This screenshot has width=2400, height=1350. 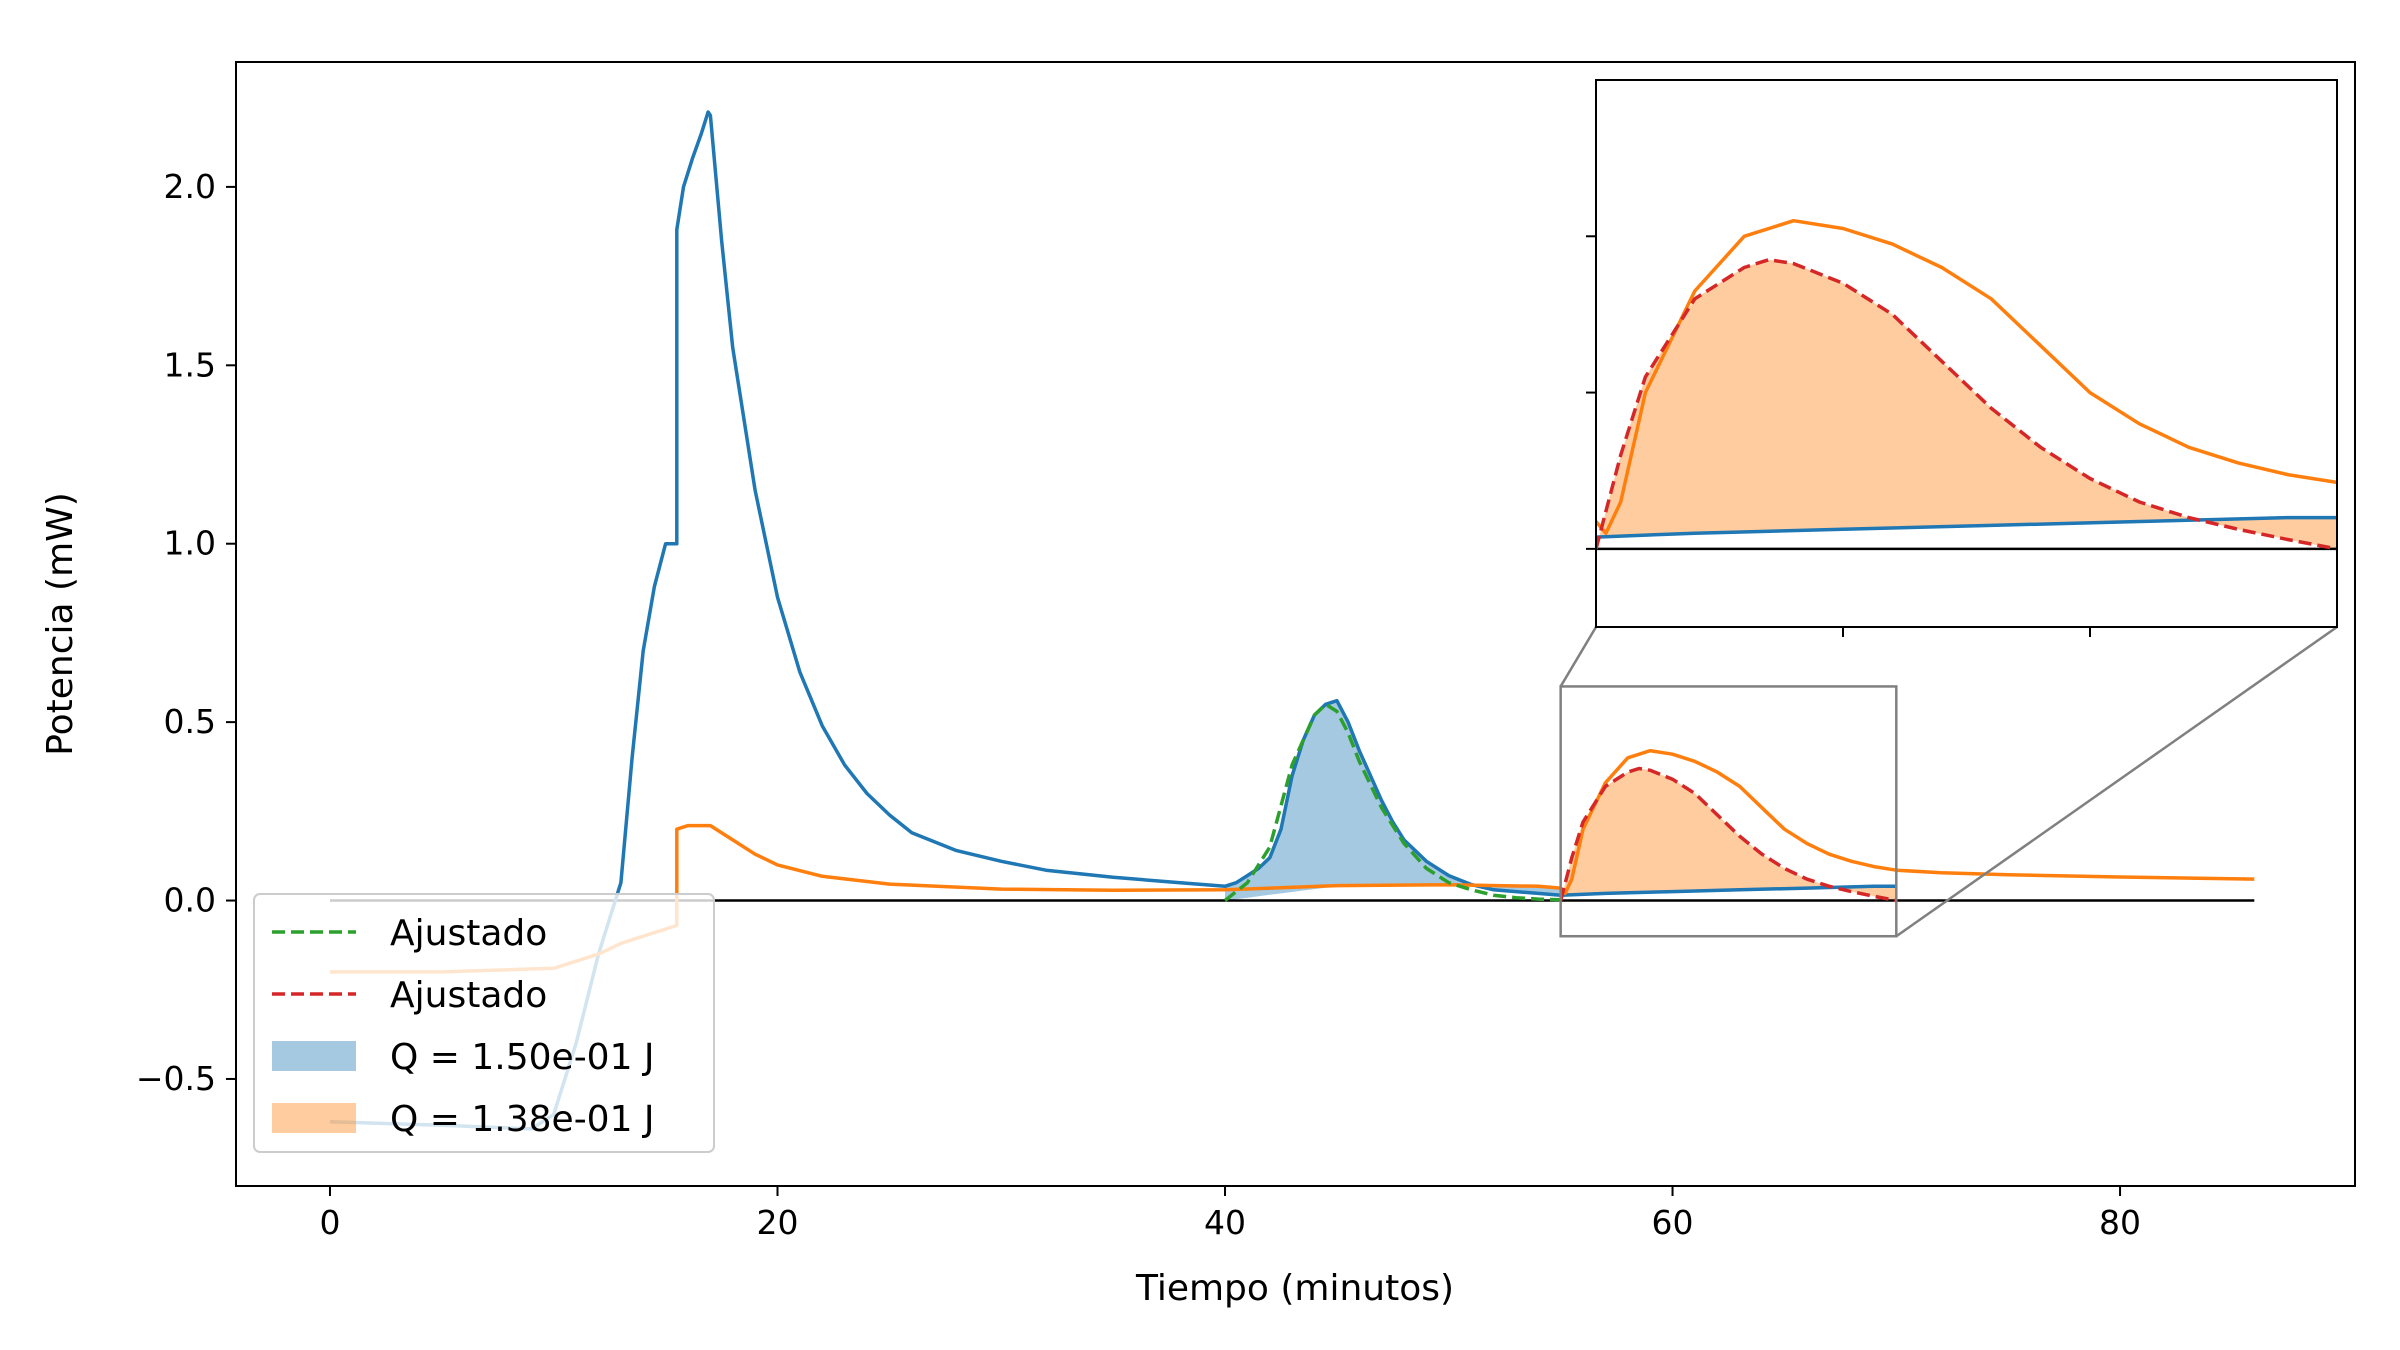 What do you see at coordinates (1225, 1222) in the screenshot?
I see `x-tick-label: 40` at bounding box center [1225, 1222].